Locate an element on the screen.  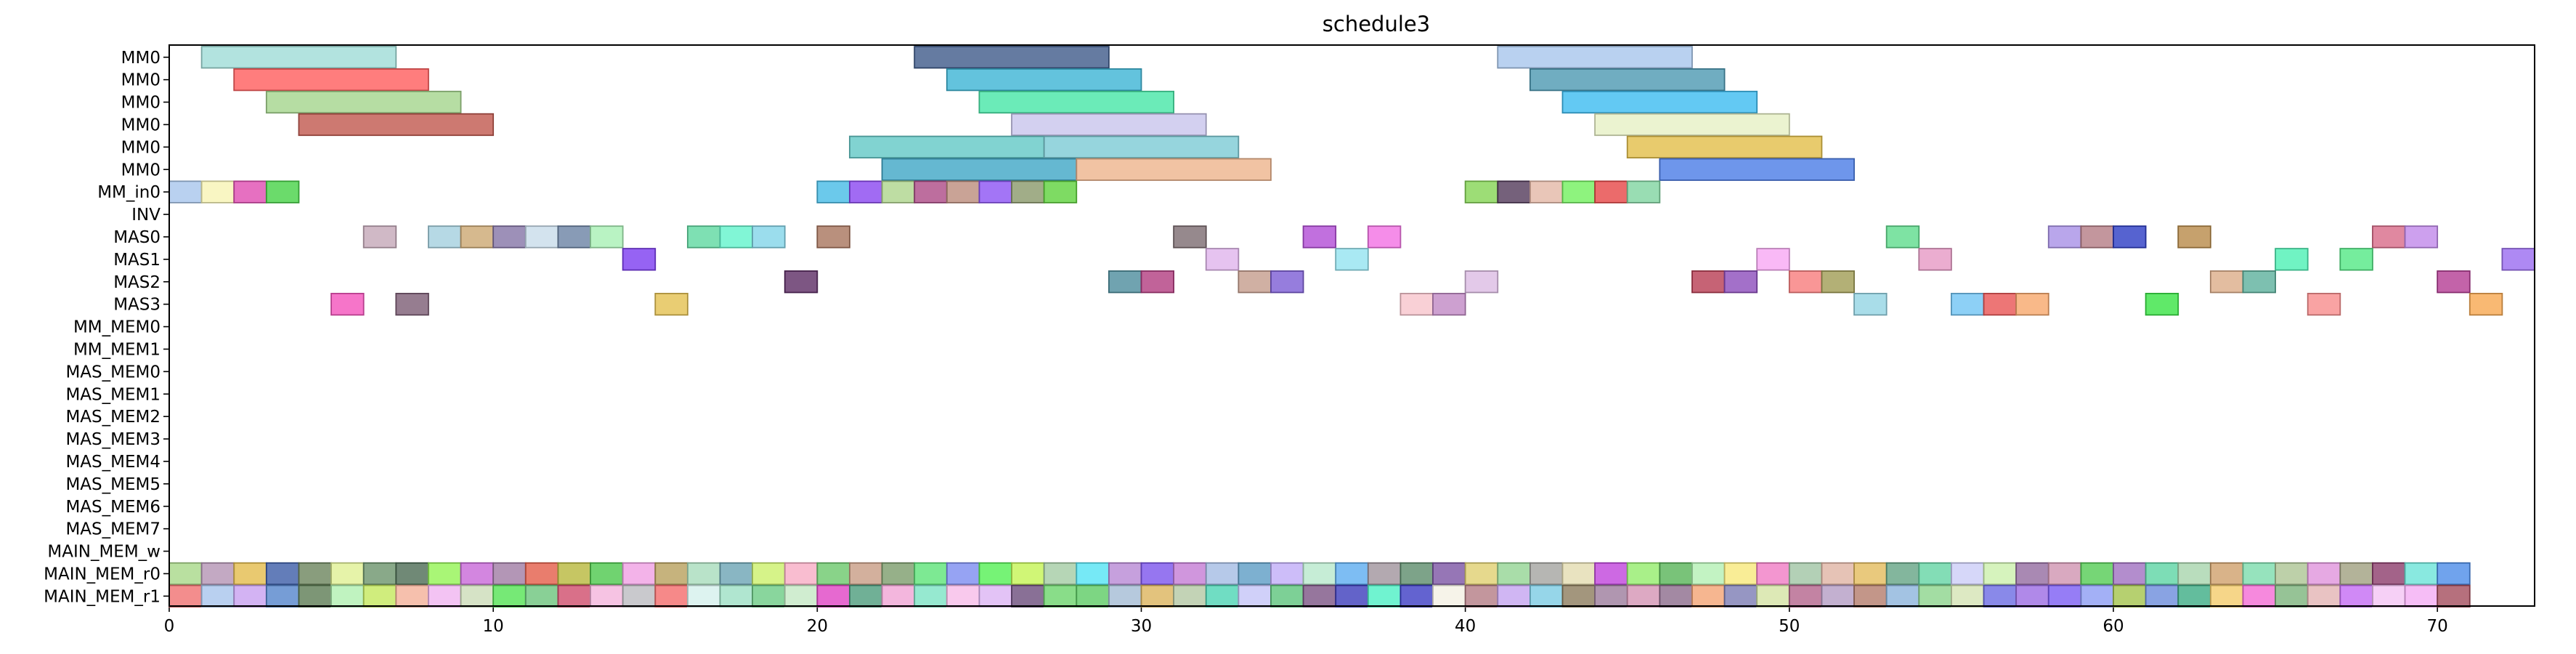
y-tick-label: MAS0 is located at coordinates (137, 238).